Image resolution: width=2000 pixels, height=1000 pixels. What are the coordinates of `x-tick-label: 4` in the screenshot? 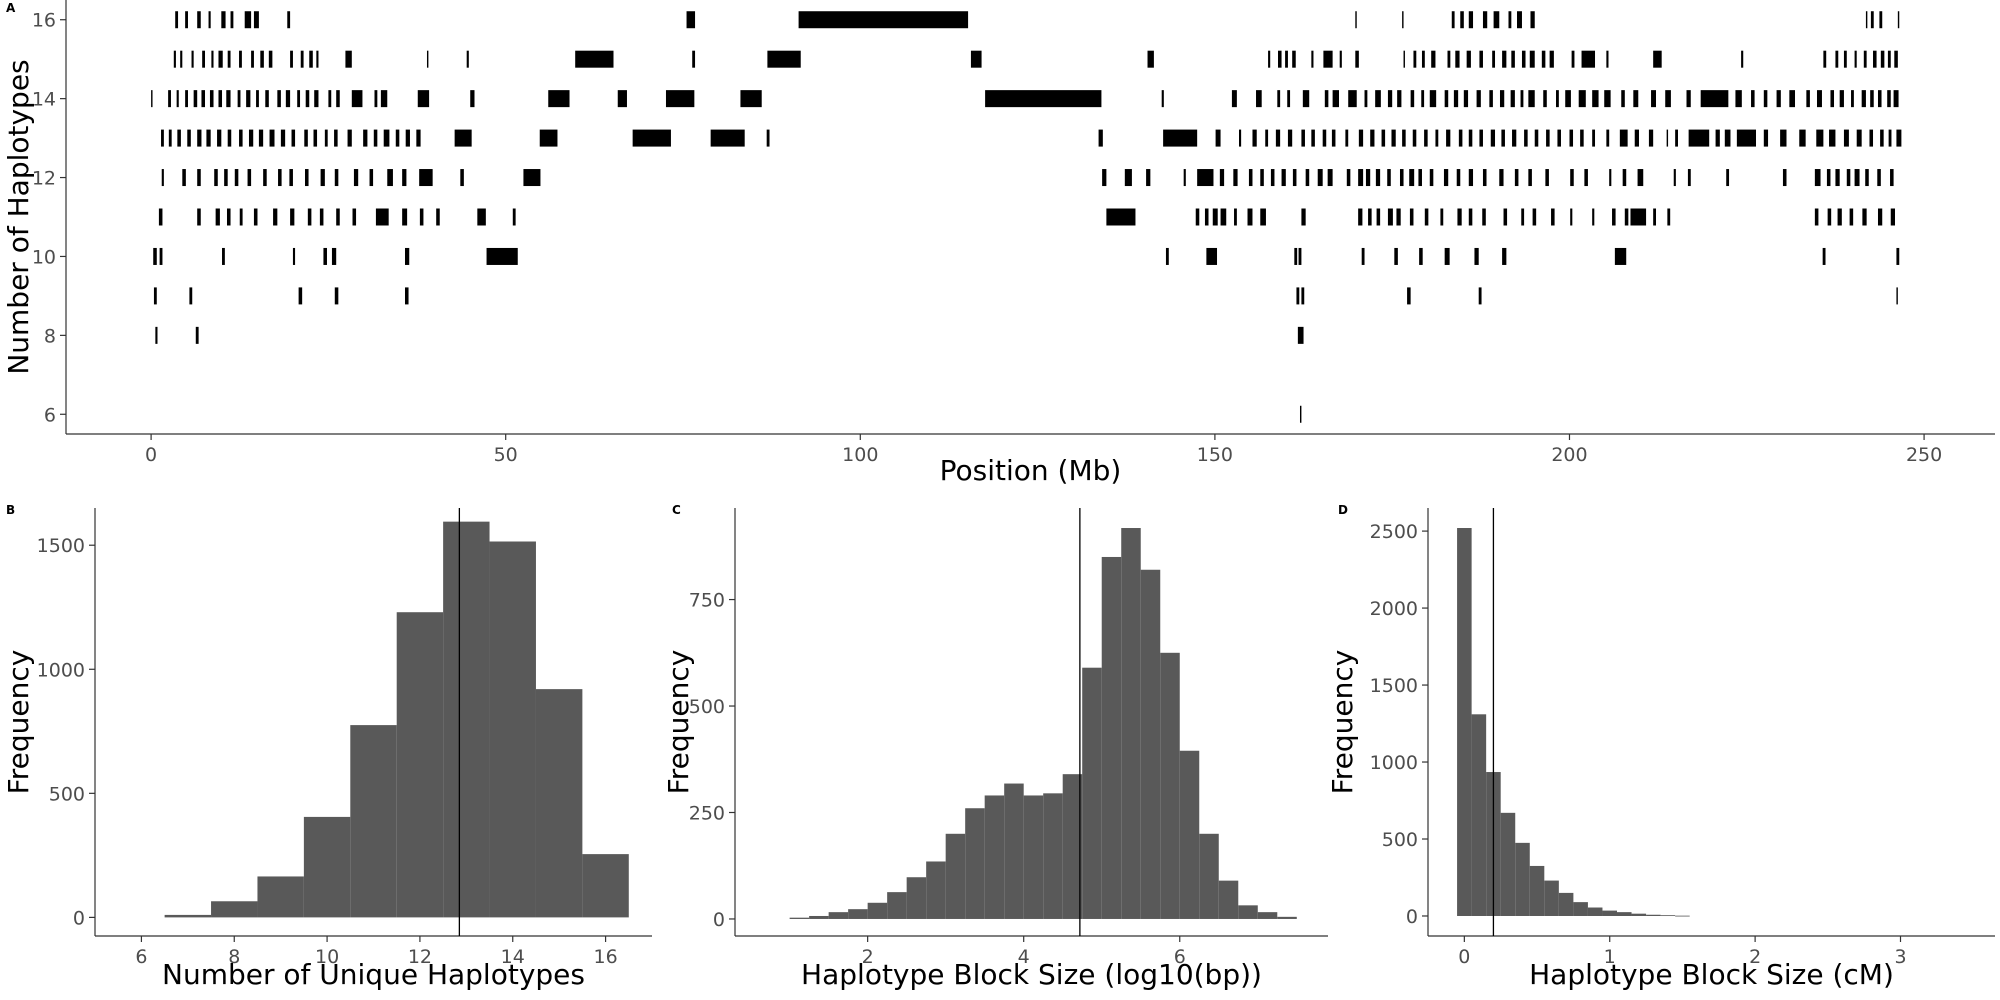 It's located at (1024, 957).